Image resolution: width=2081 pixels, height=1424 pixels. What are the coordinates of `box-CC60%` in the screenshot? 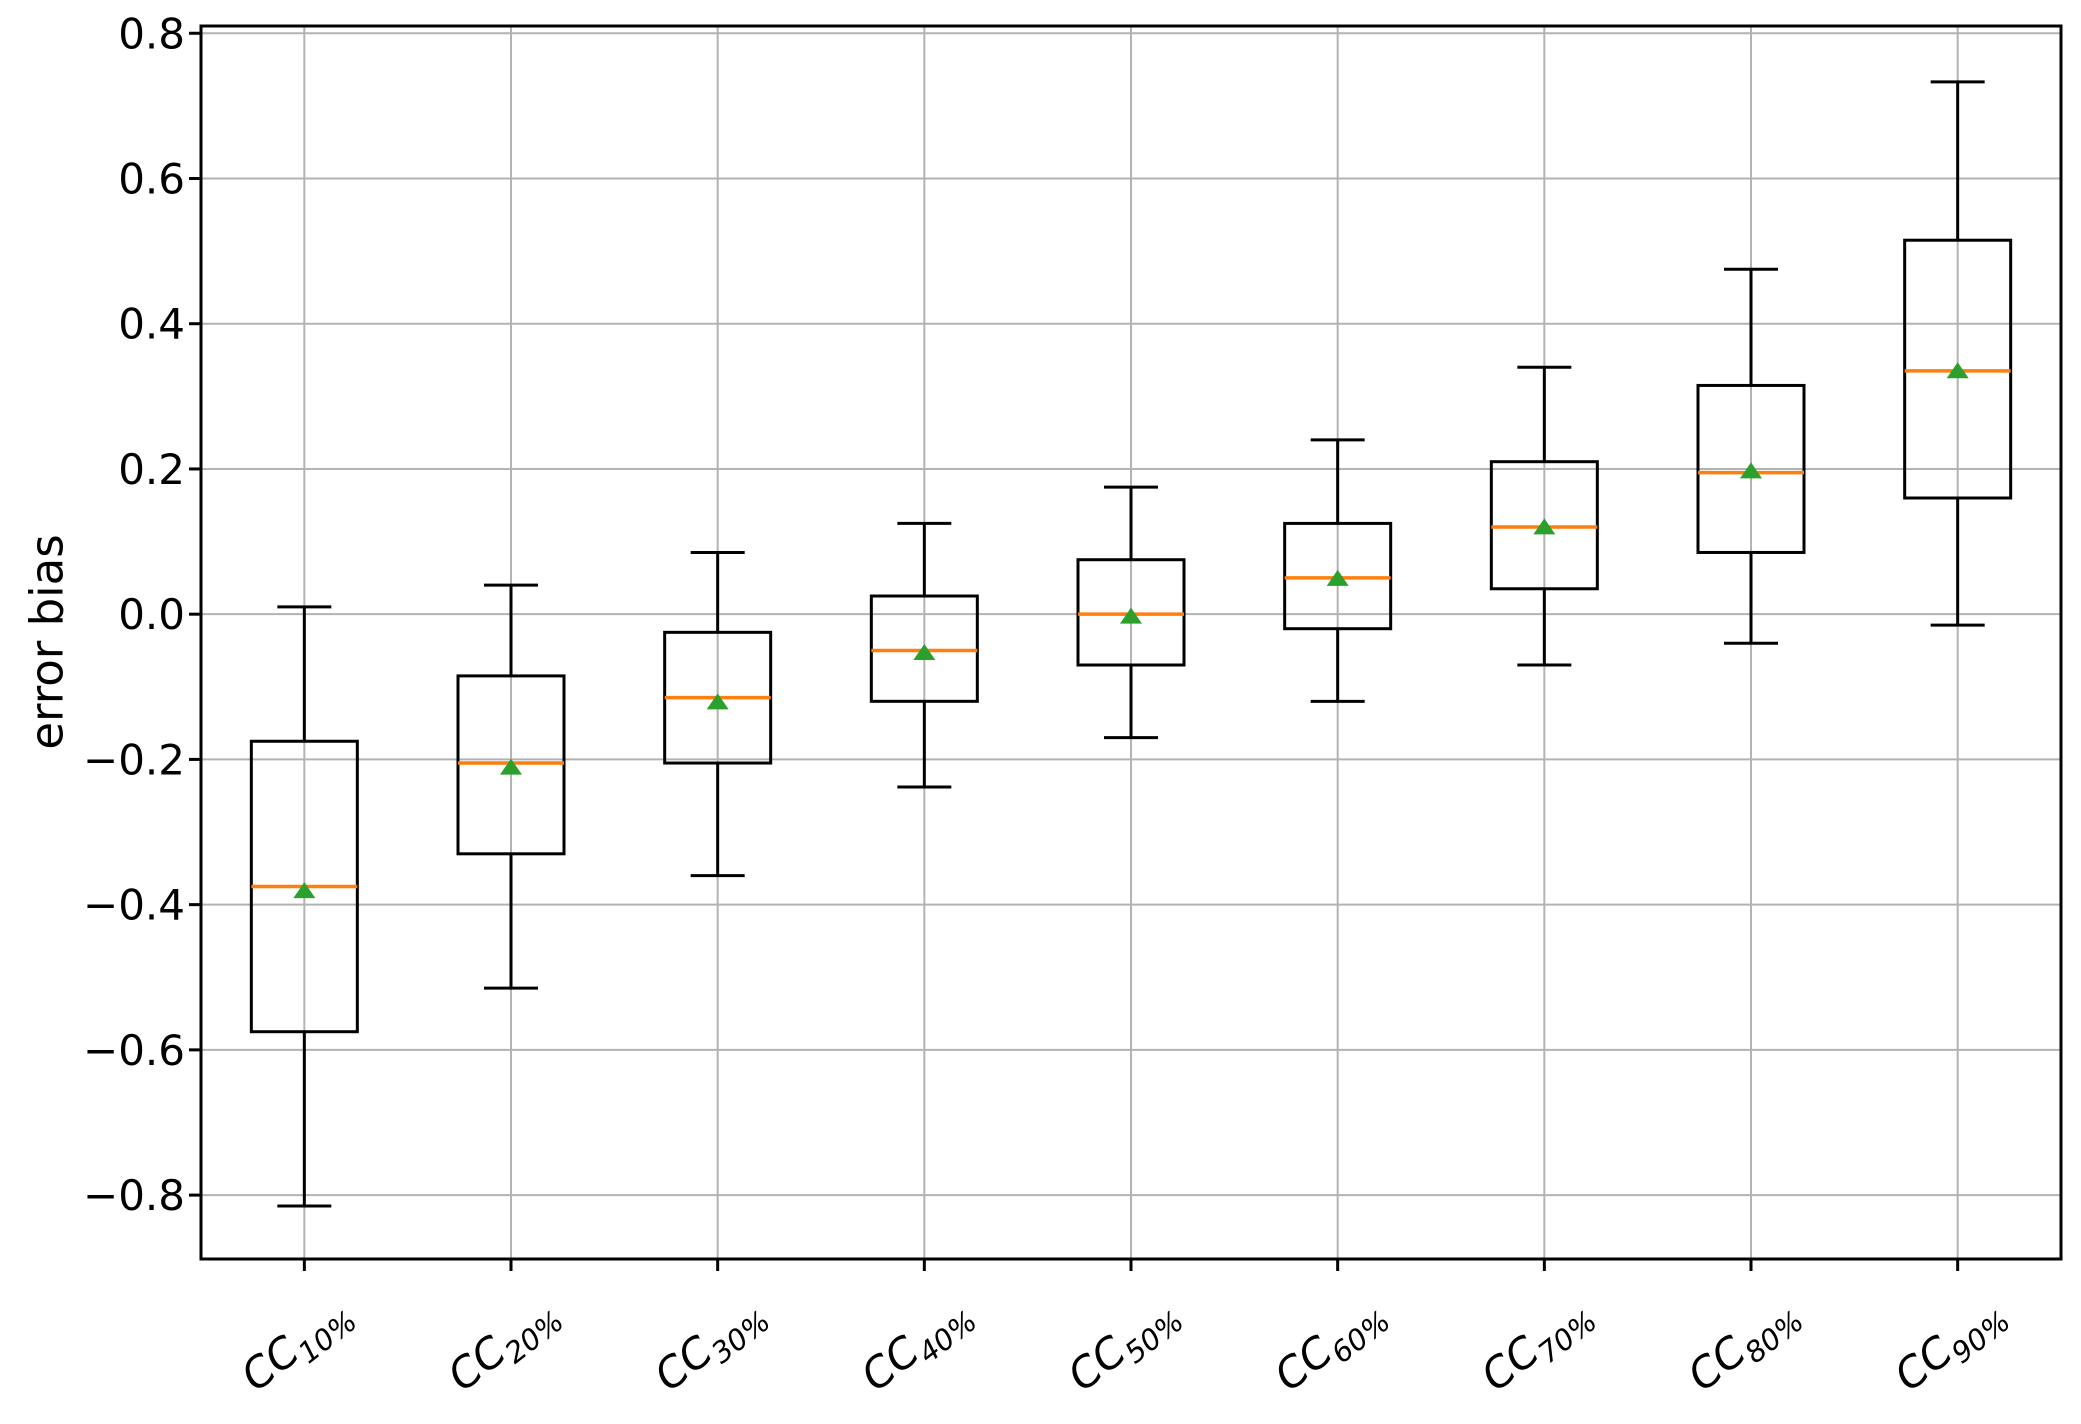 It's located at (1338, 570).